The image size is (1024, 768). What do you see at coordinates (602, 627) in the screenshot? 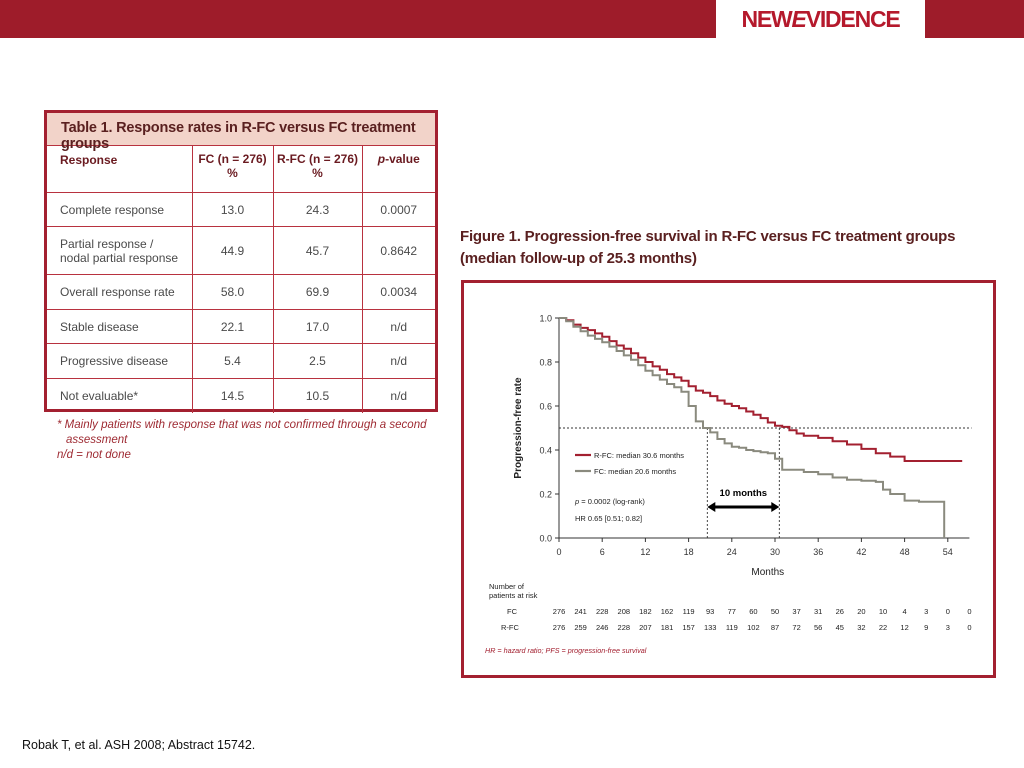
I see `at-risk-rfc-count: 246` at bounding box center [602, 627].